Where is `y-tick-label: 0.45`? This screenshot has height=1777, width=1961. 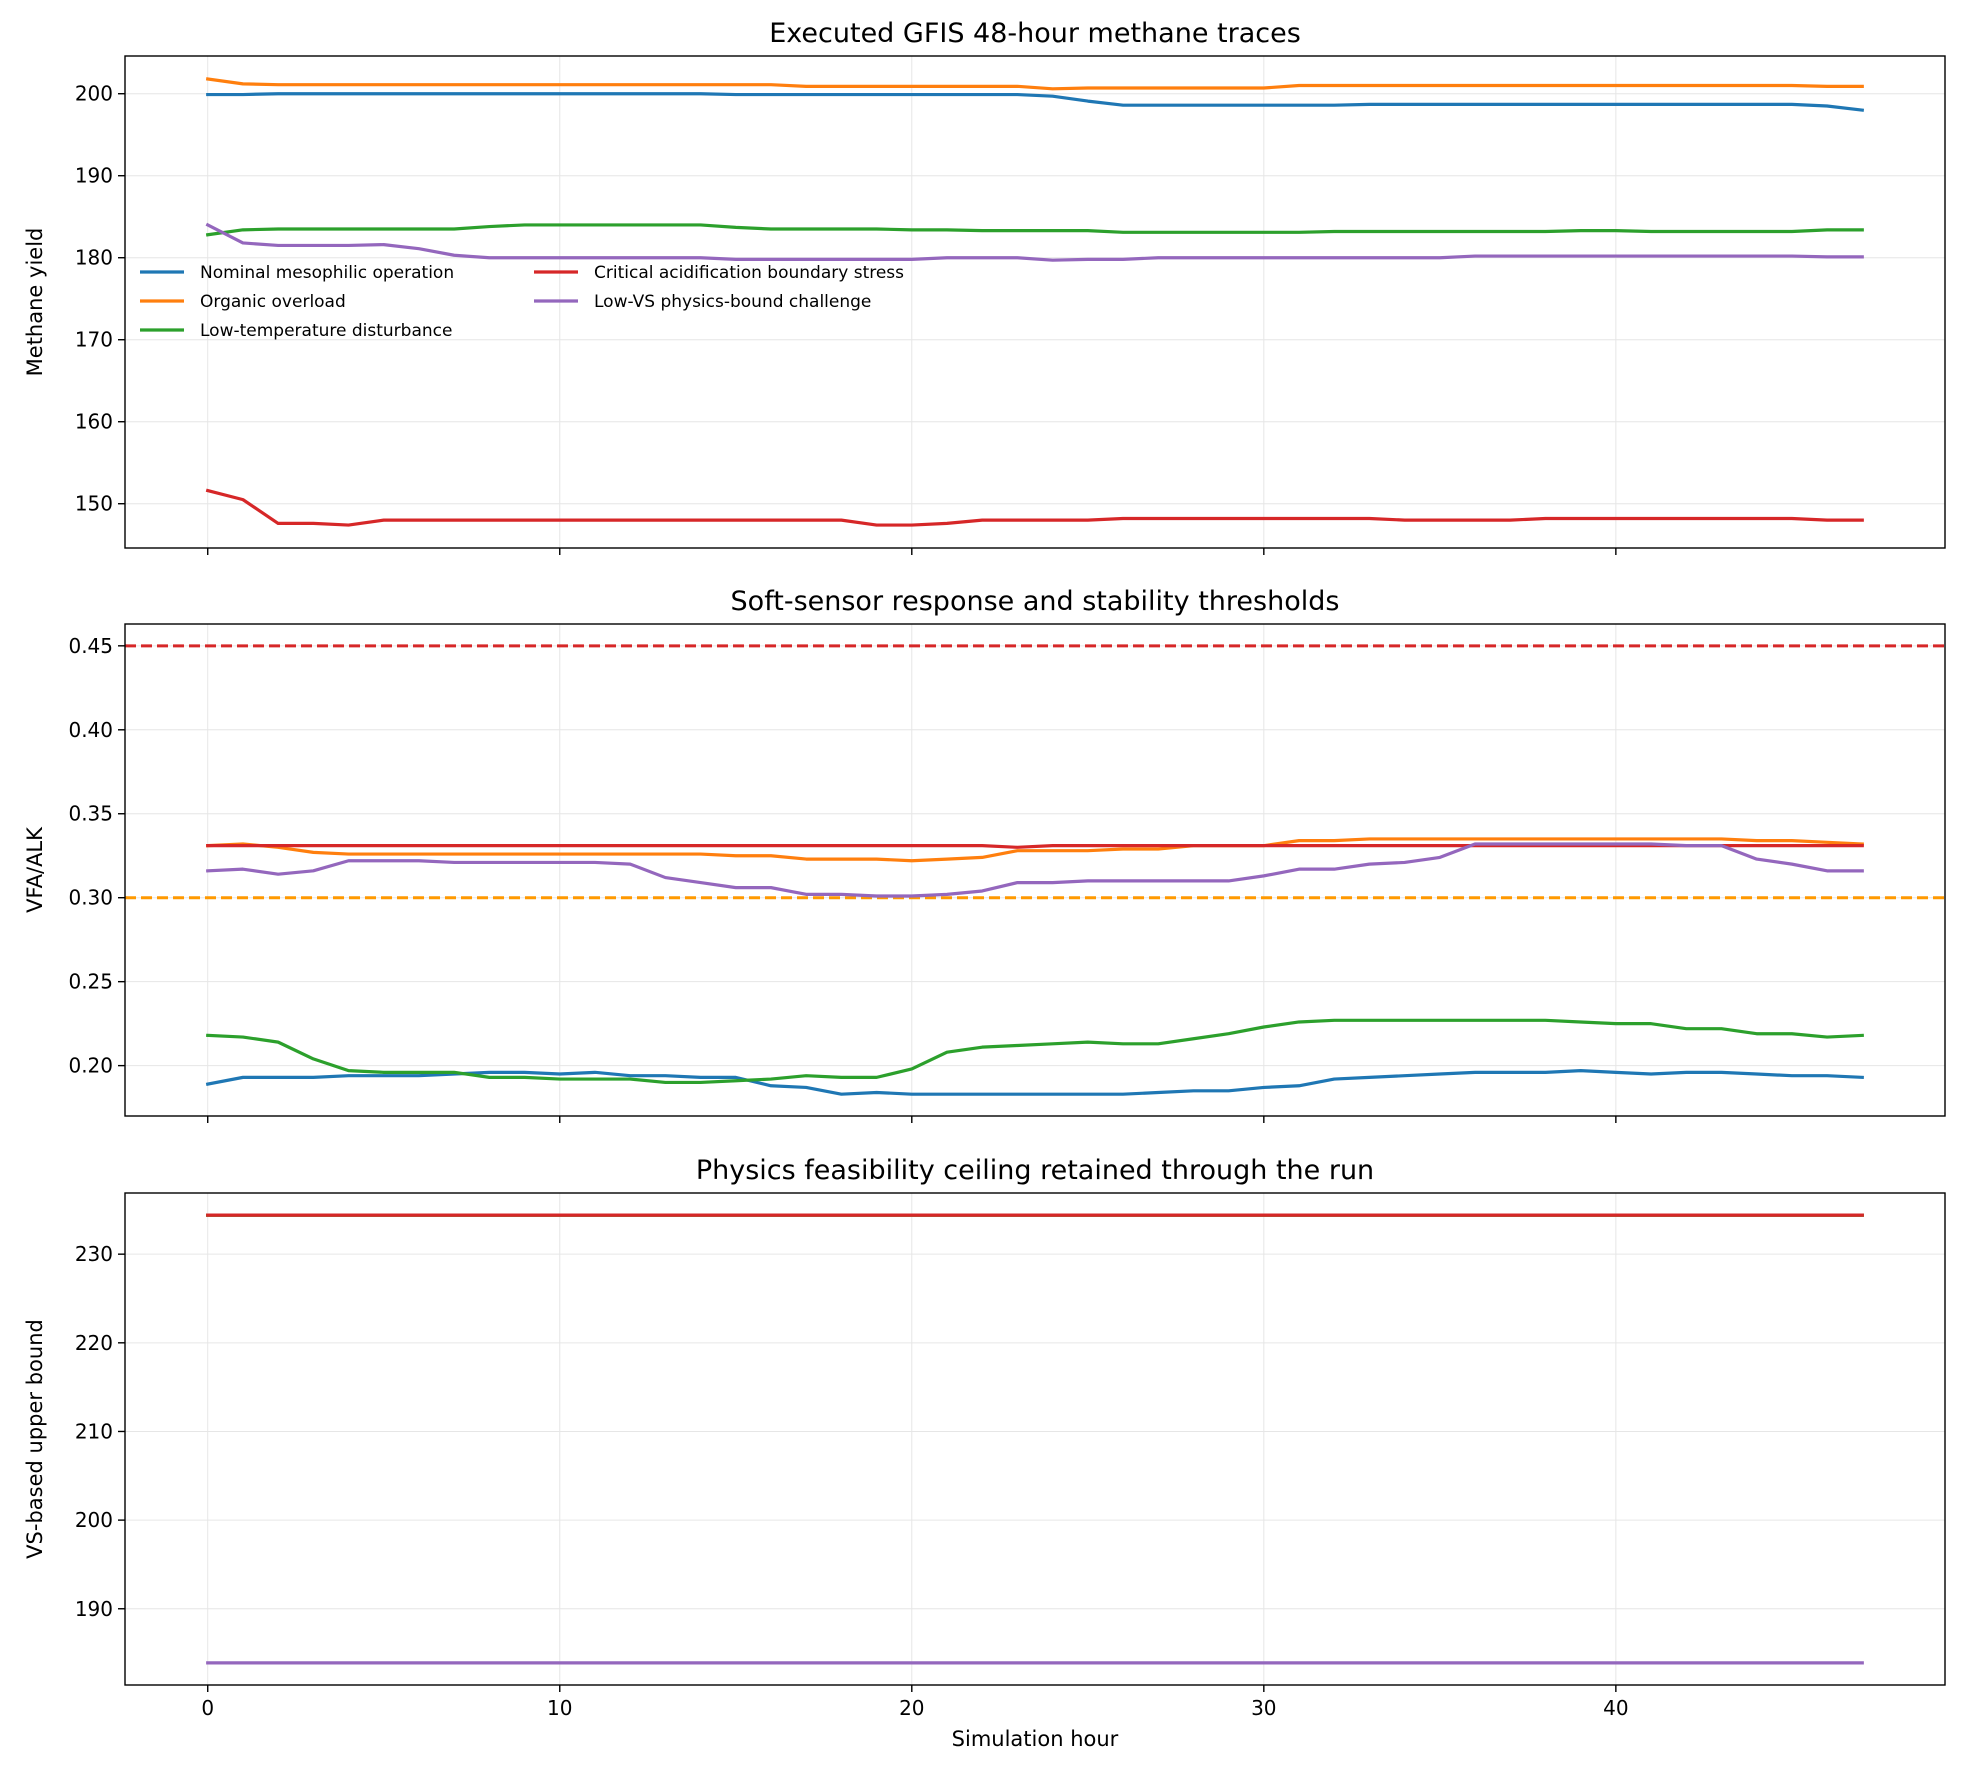
y-tick-label: 0.45 is located at coordinates (90, 646).